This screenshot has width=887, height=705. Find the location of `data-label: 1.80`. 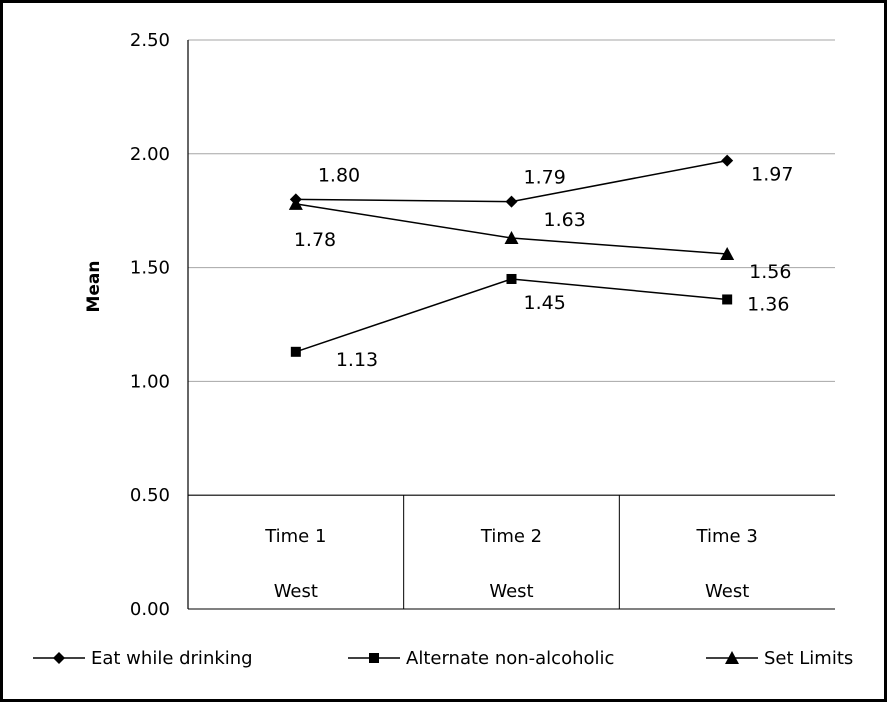

data-label: 1.80 is located at coordinates (339, 175).